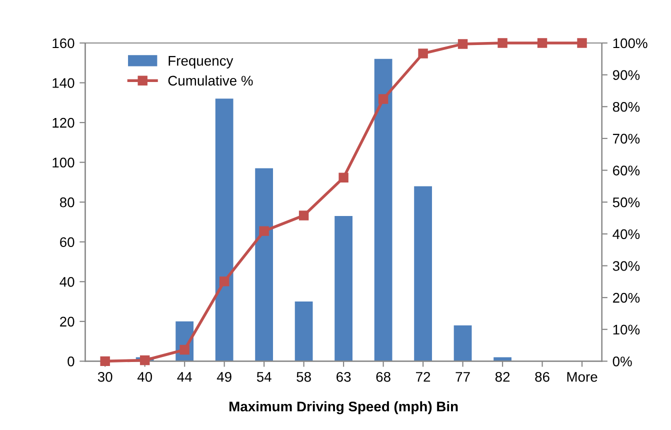 The width and height of the screenshot is (671, 430). I want to click on x-tick-label: 30, so click(105, 377).